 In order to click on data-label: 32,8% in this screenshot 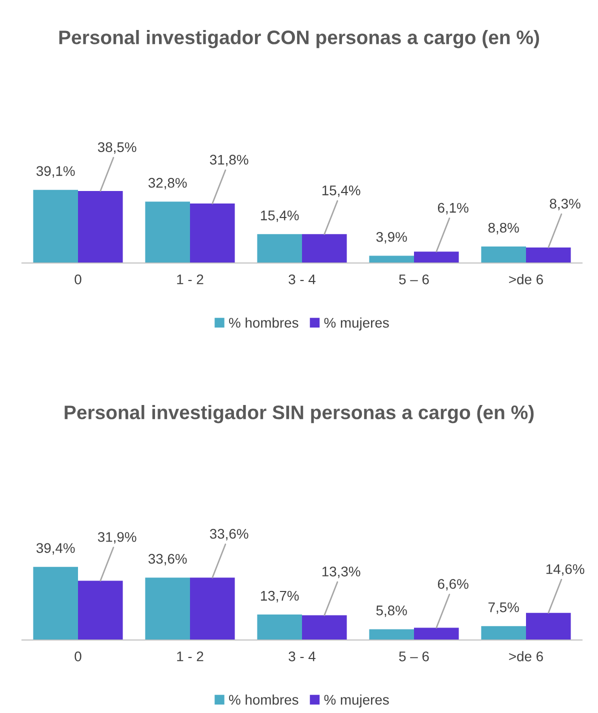, I will do `click(167, 184)`.